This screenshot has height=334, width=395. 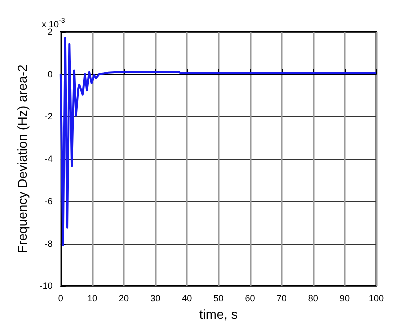 What do you see at coordinates (187, 299) in the screenshot?
I see `x-tick-label: 40` at bounding box center [187, 299].